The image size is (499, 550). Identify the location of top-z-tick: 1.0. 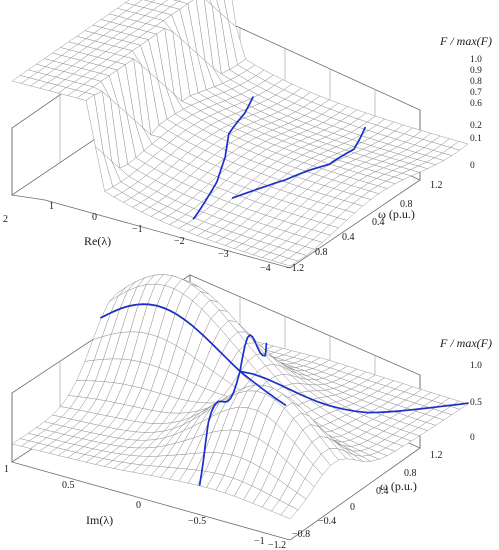
(476, 60).